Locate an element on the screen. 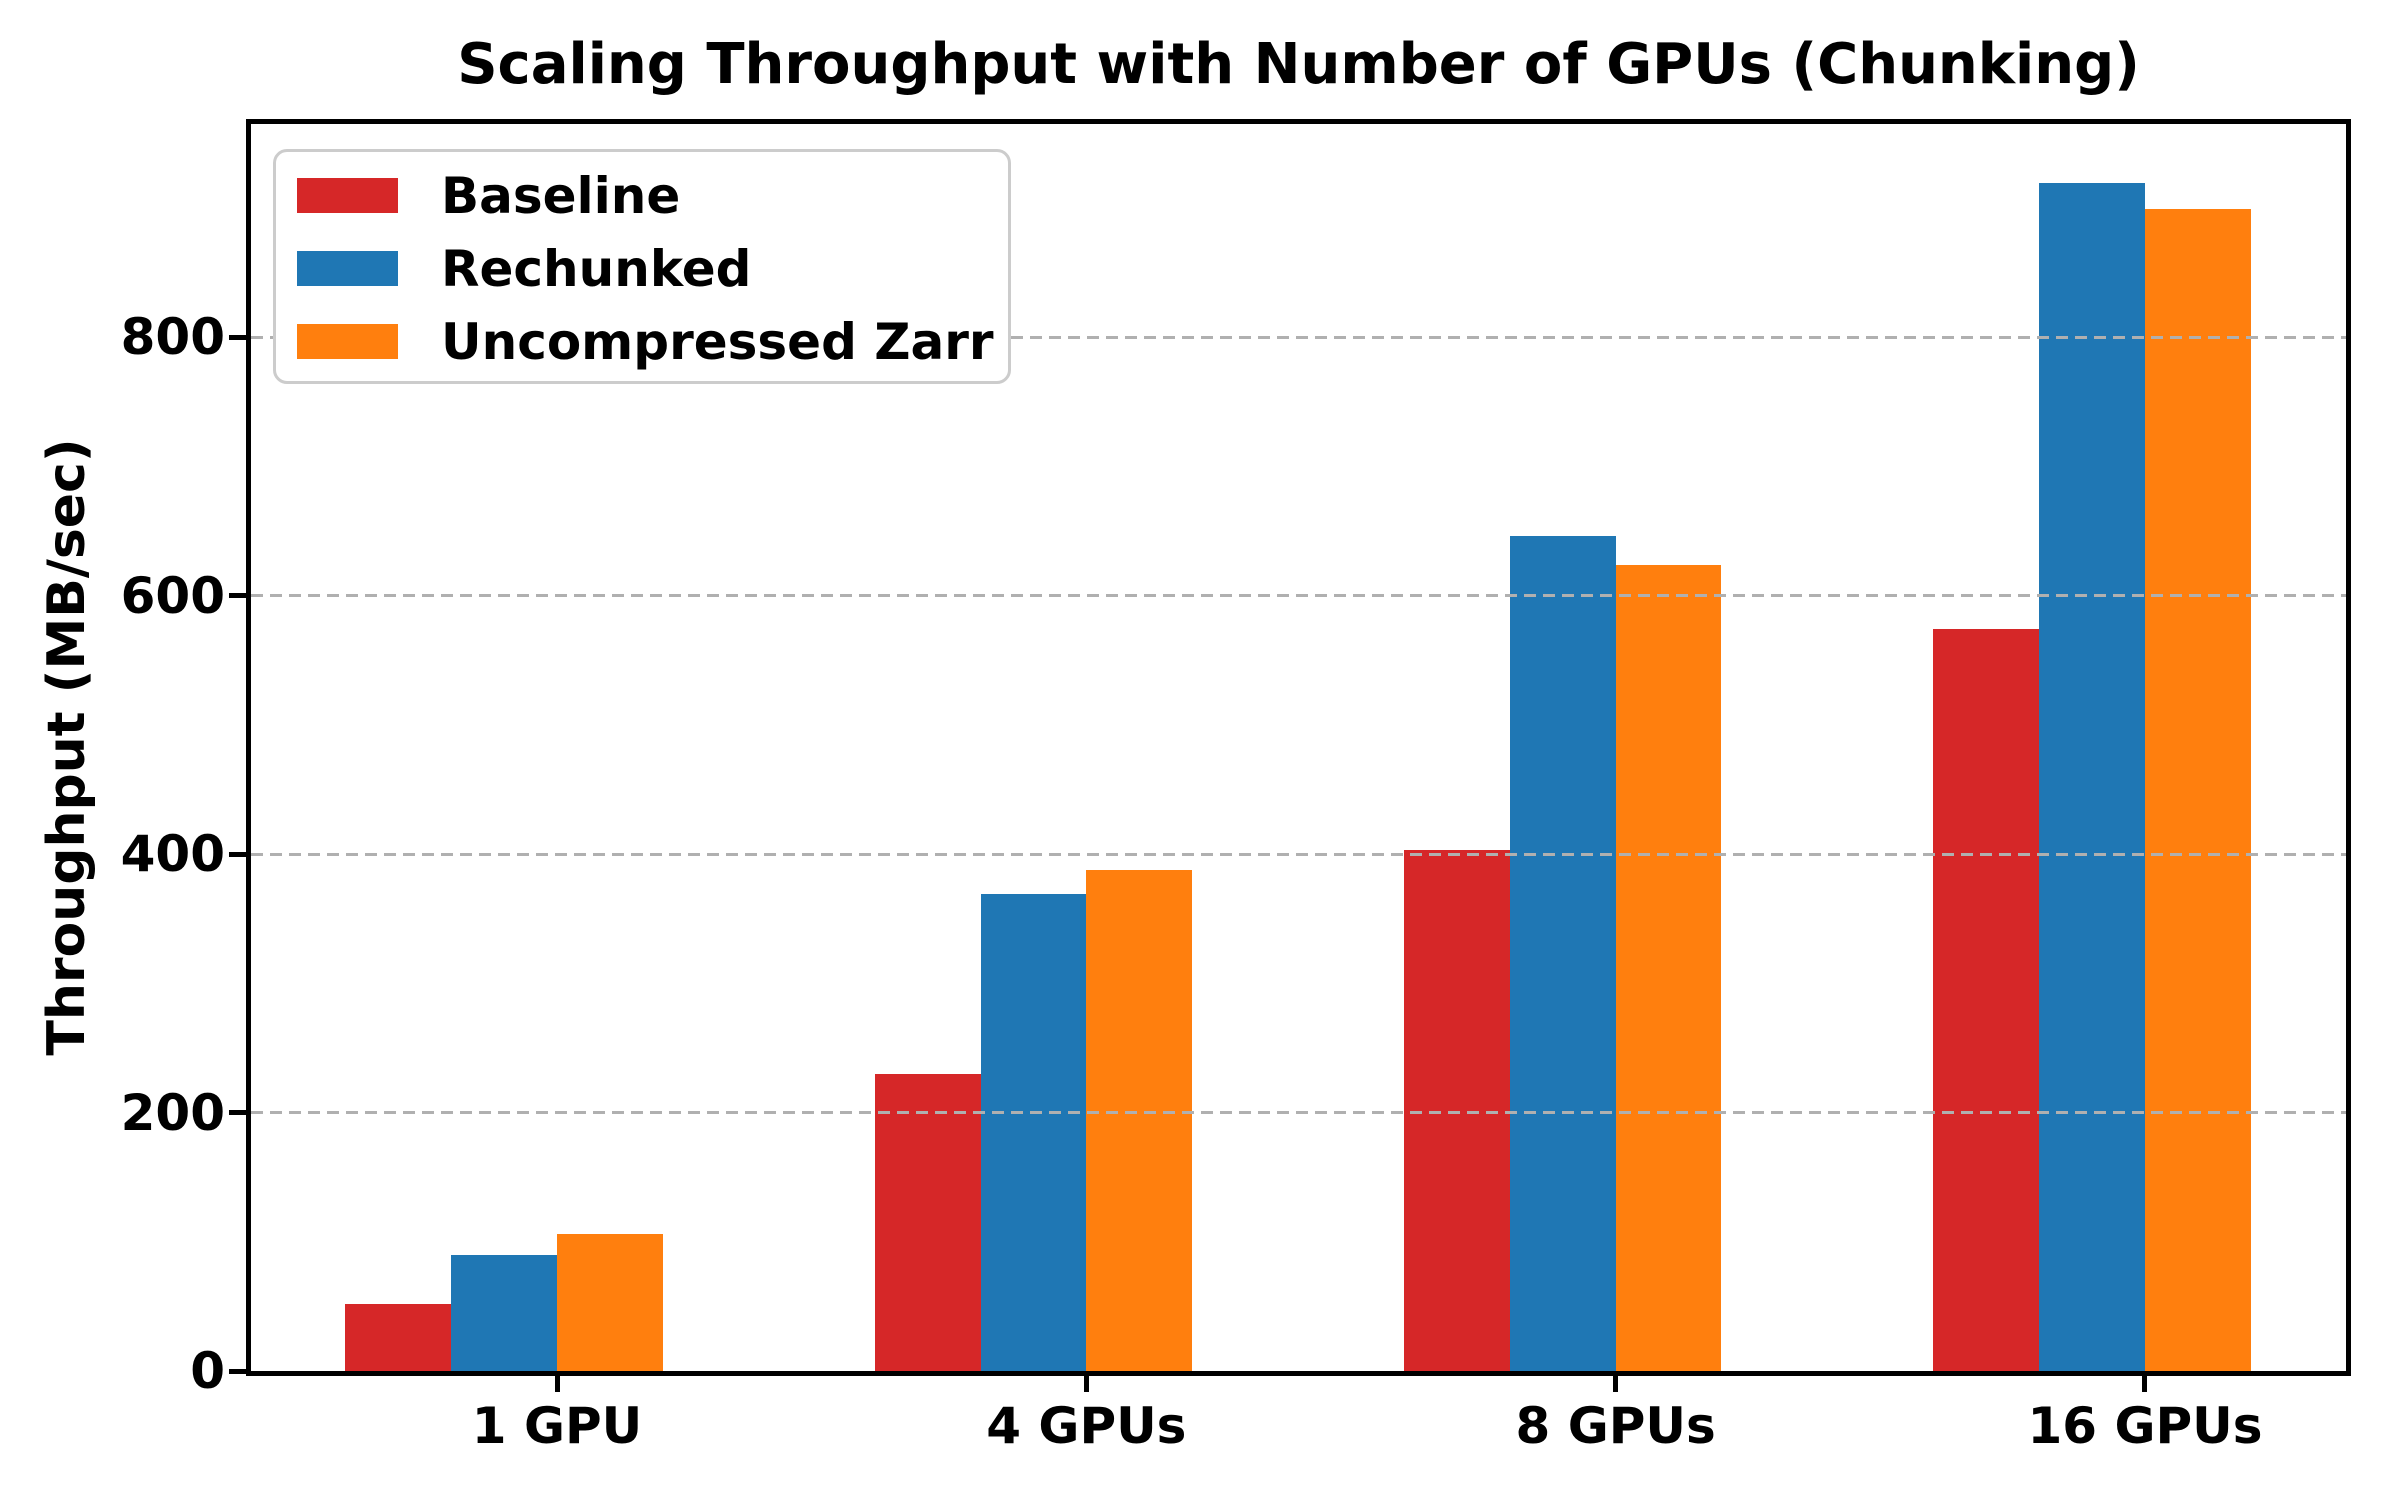  bar-rechunked-1-gpu is located at coordinates (504, 1312).